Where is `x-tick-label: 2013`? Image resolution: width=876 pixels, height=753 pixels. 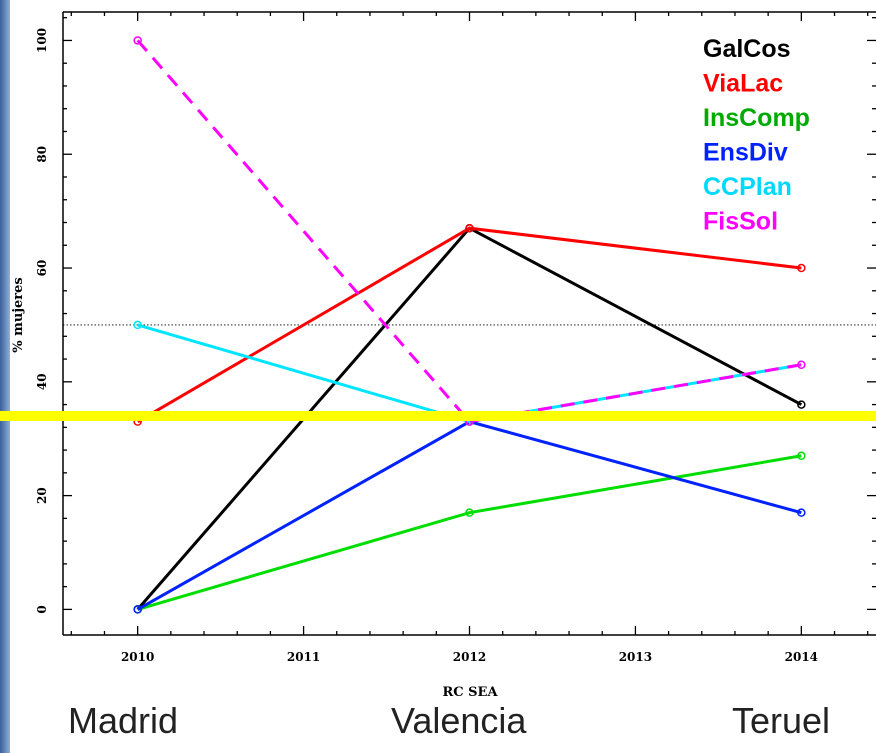 x-tick-label: 2013 is located at coordinates (635, 657).